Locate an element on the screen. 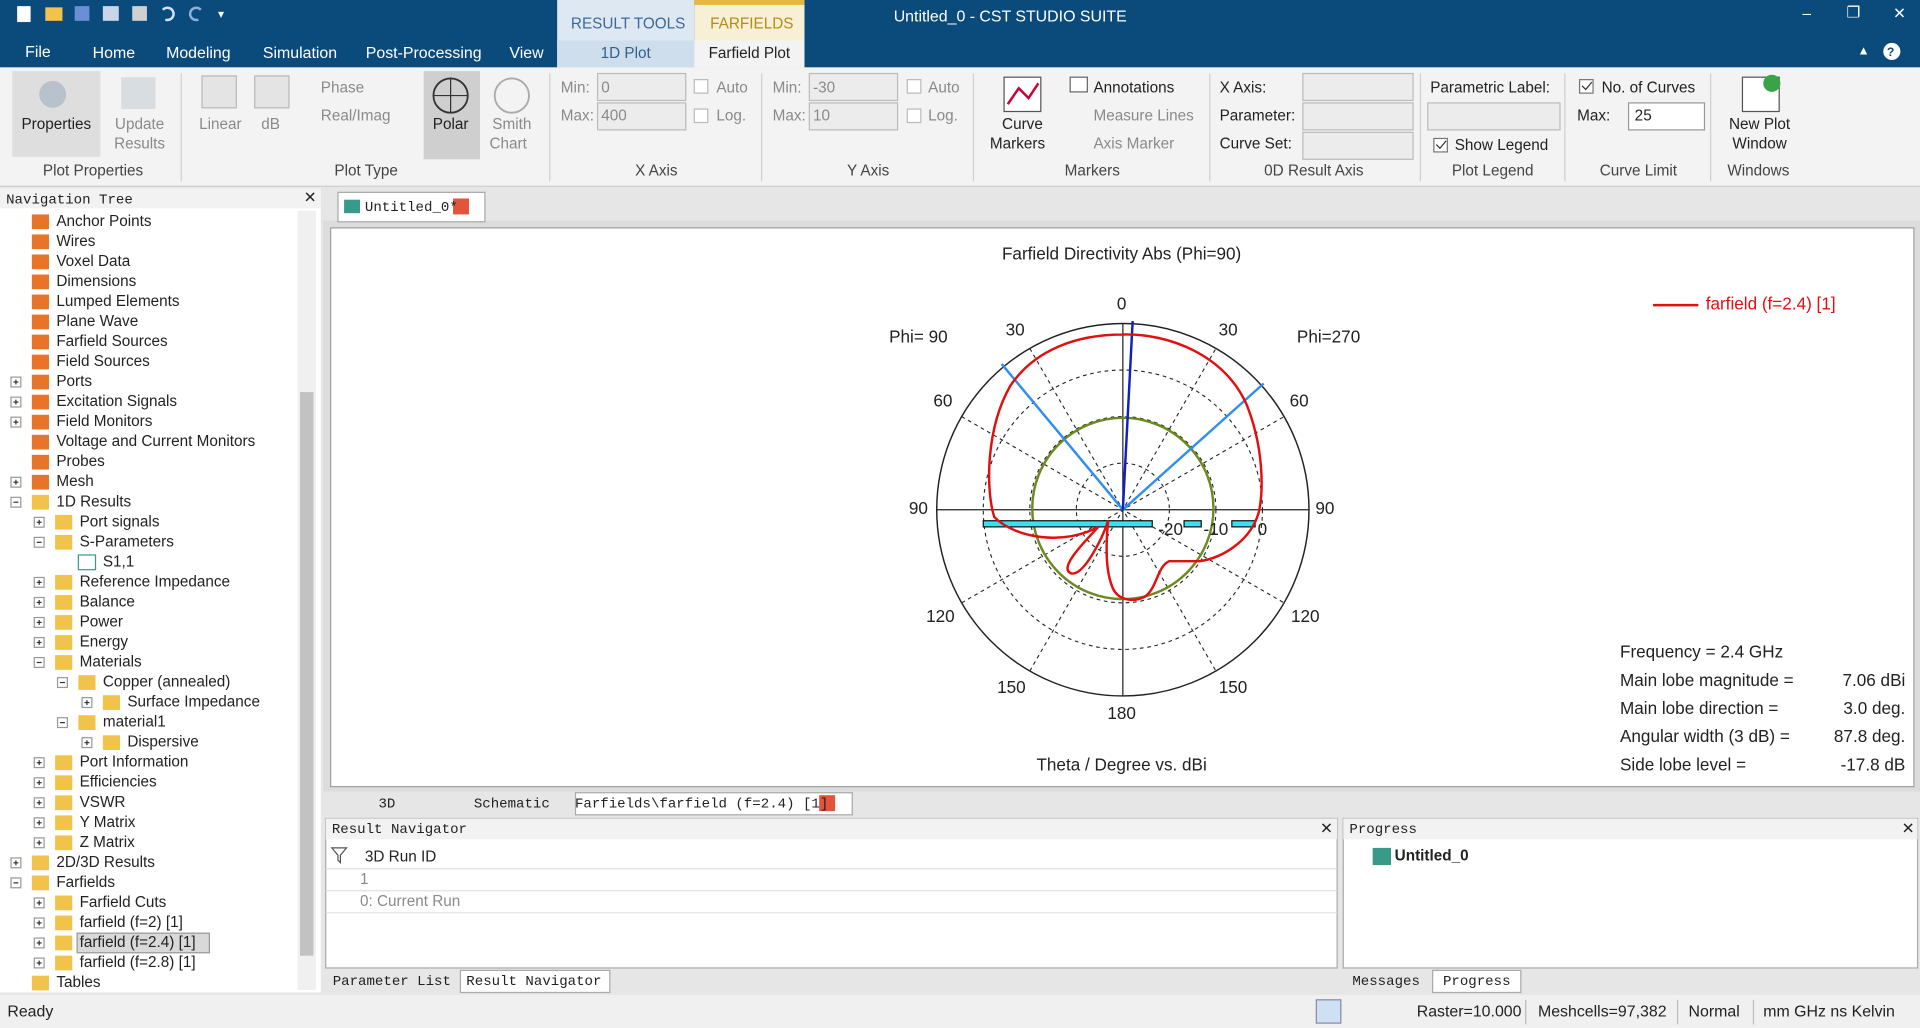 The height and width of the screenshot is (1028, 1920). context-tab-label: RESULT TOOLS is located at coordinates (628, 24).